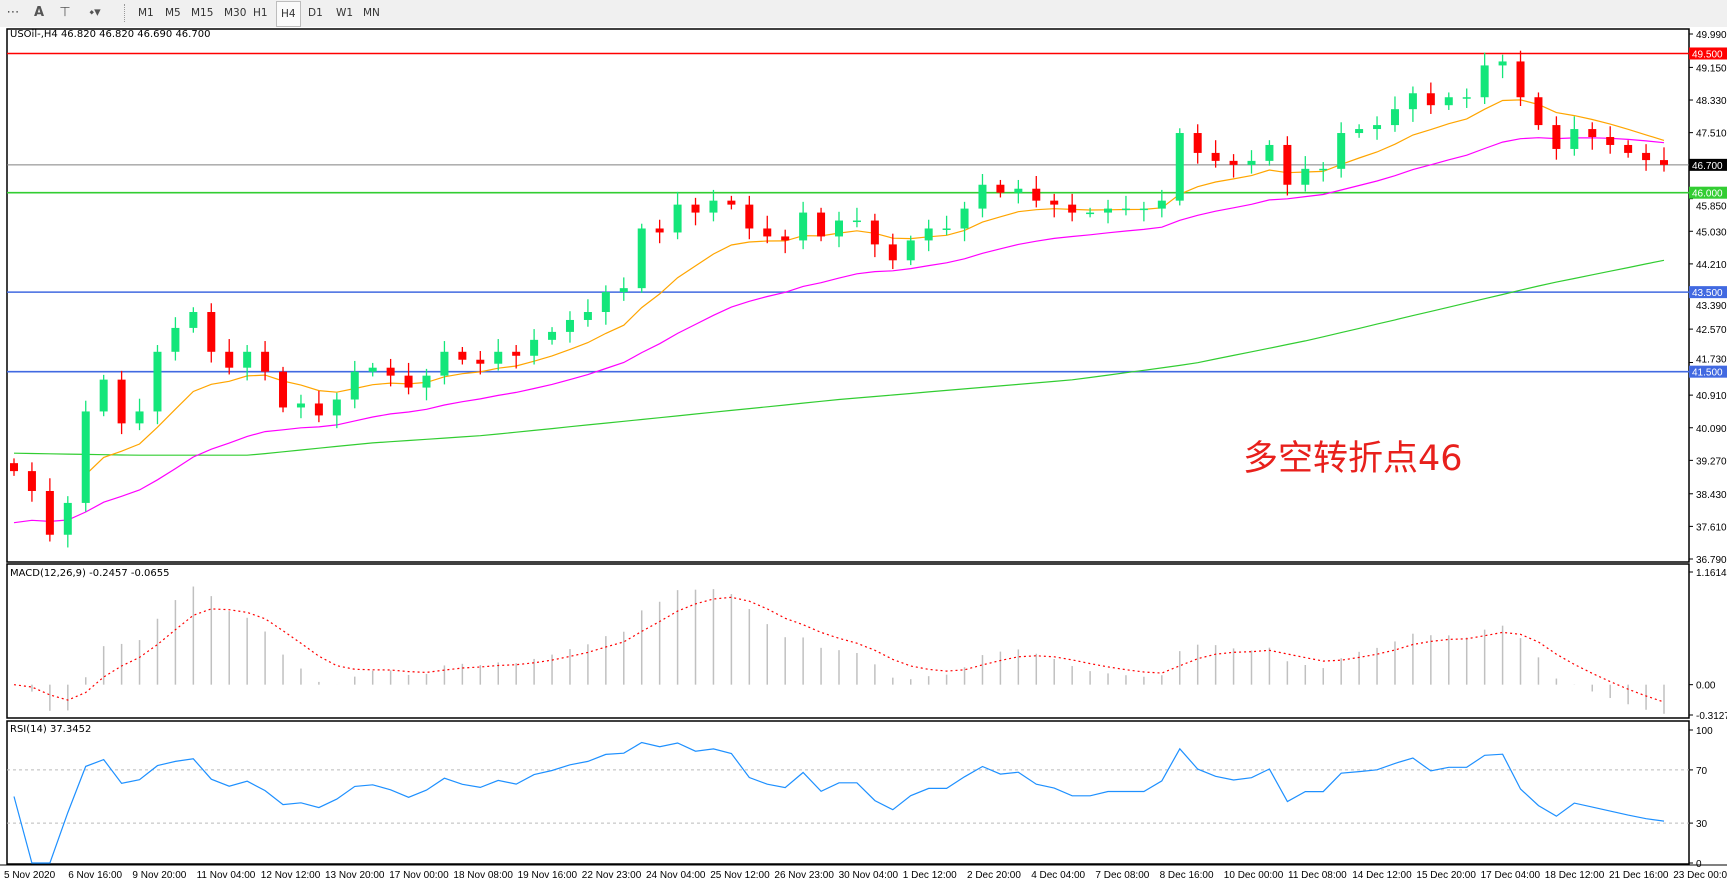  Describe the element at coordinates (39, 12) in the screenshot. I see `text-a-icon: A` at that location.